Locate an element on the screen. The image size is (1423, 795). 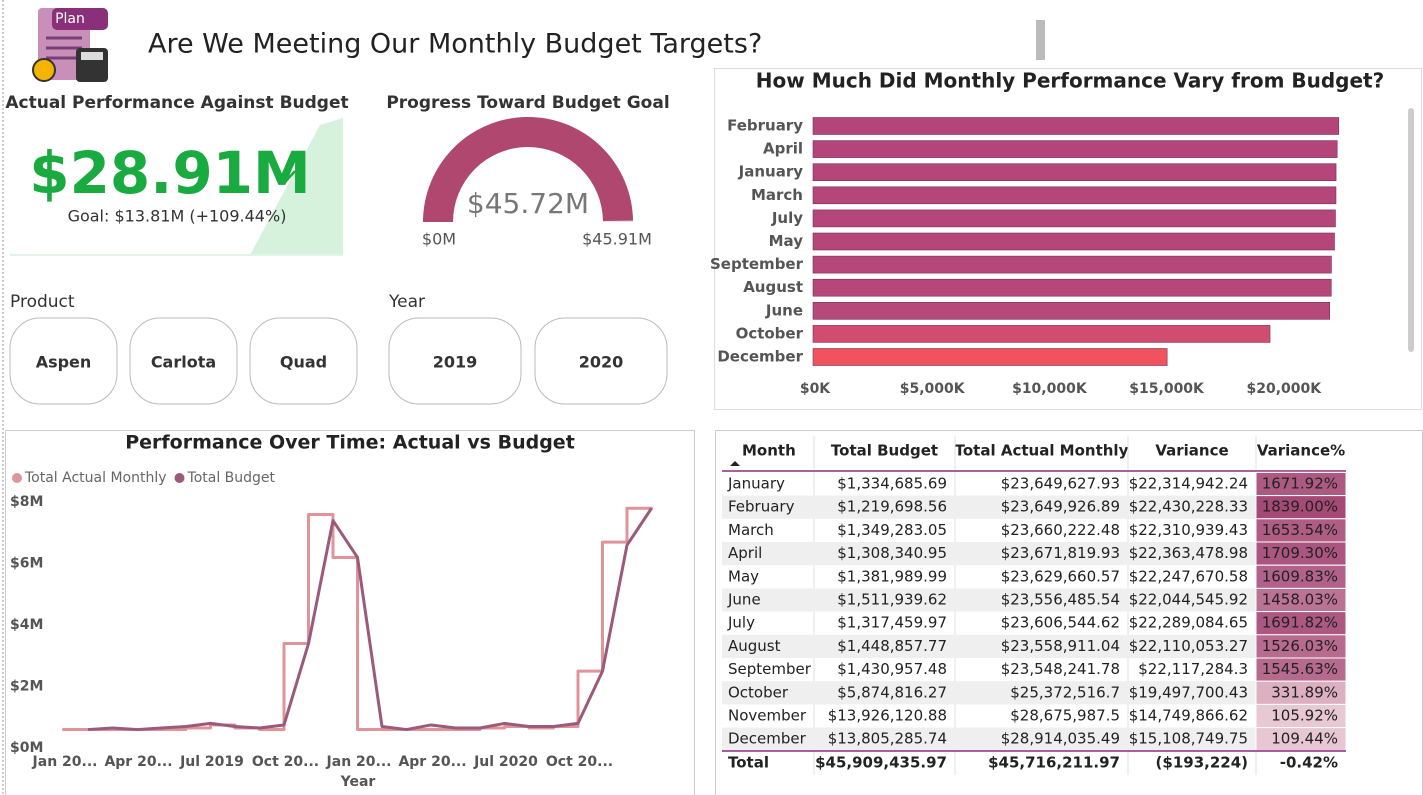
x-tick-label: $15,000K is located at coordinates (1167, 389).